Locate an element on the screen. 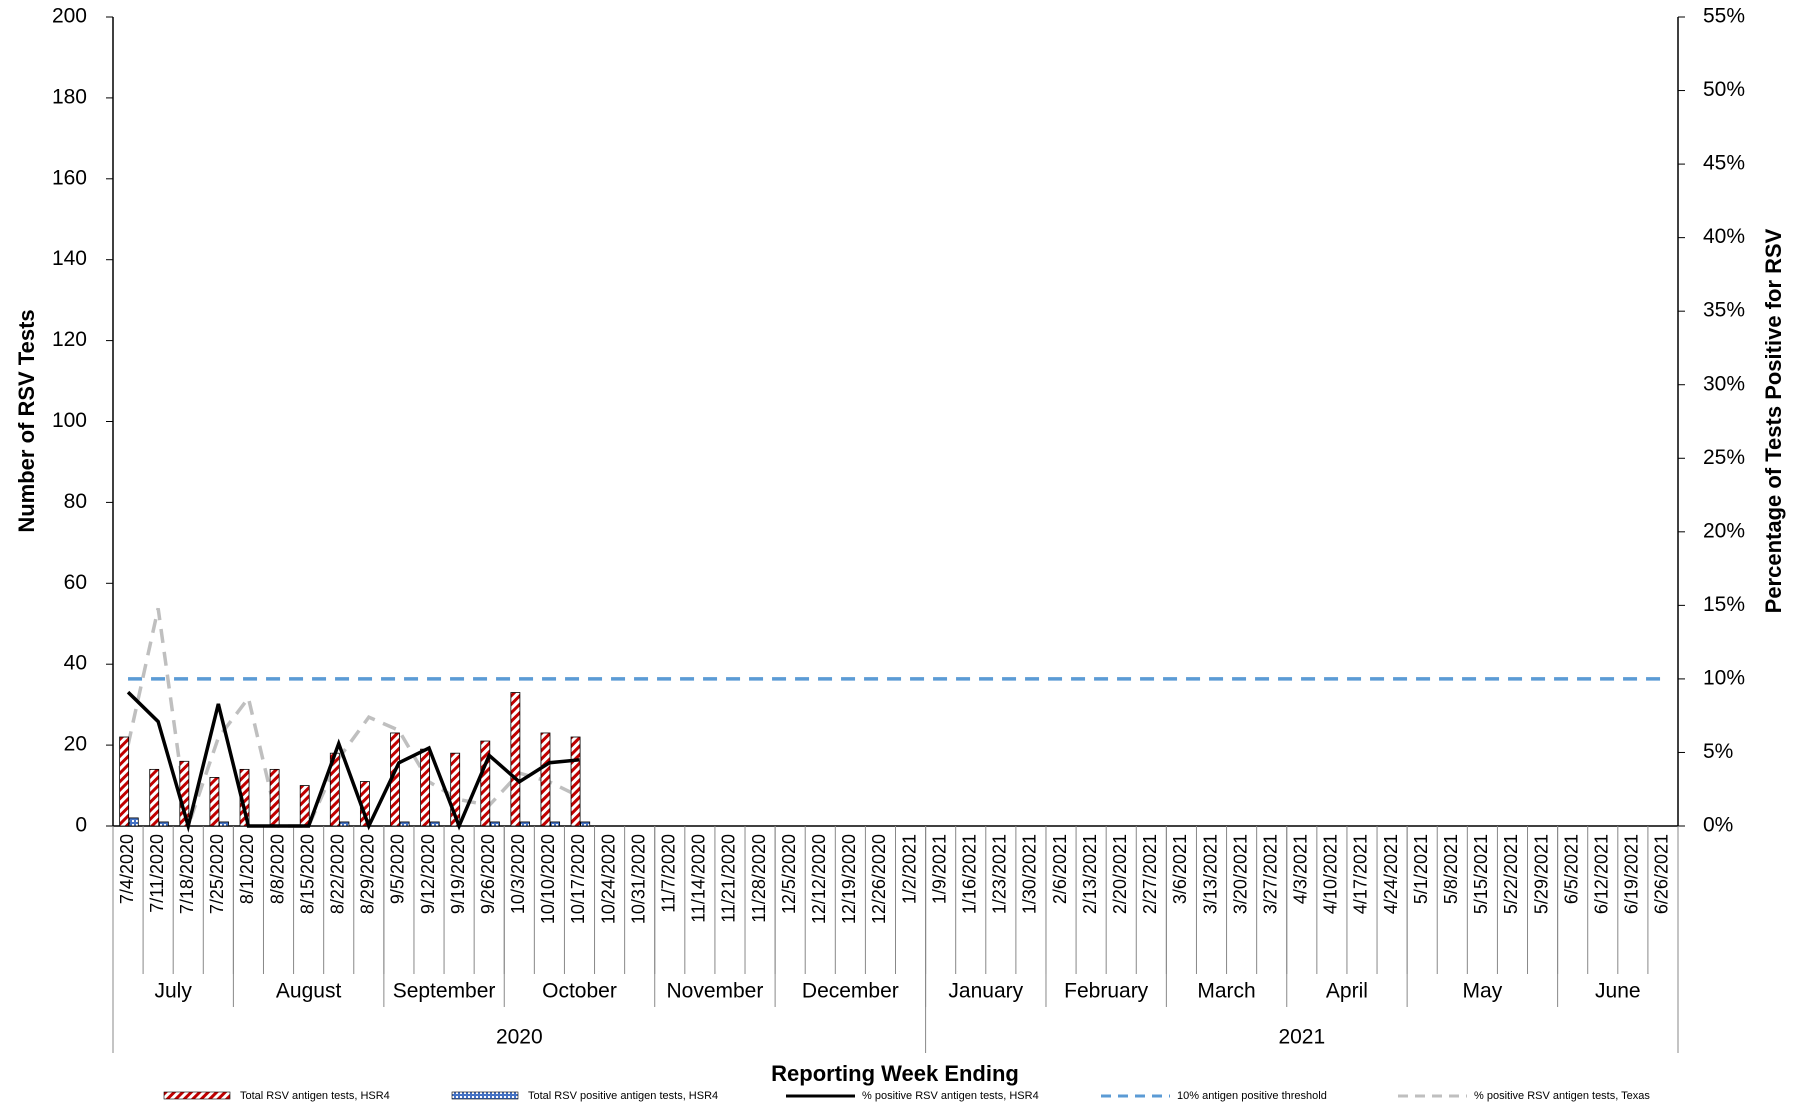  y2-tick-label: 40% is located at coordinates (1724, 236).